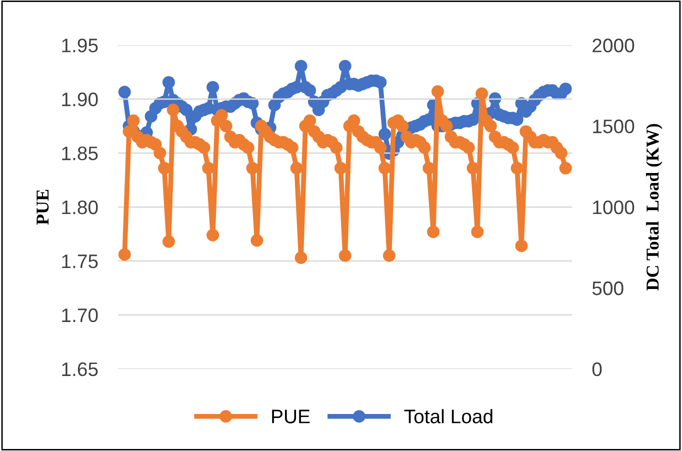 The image size is (682, 451). I want to click on y2-tick-label: 500, so click(608, 288).